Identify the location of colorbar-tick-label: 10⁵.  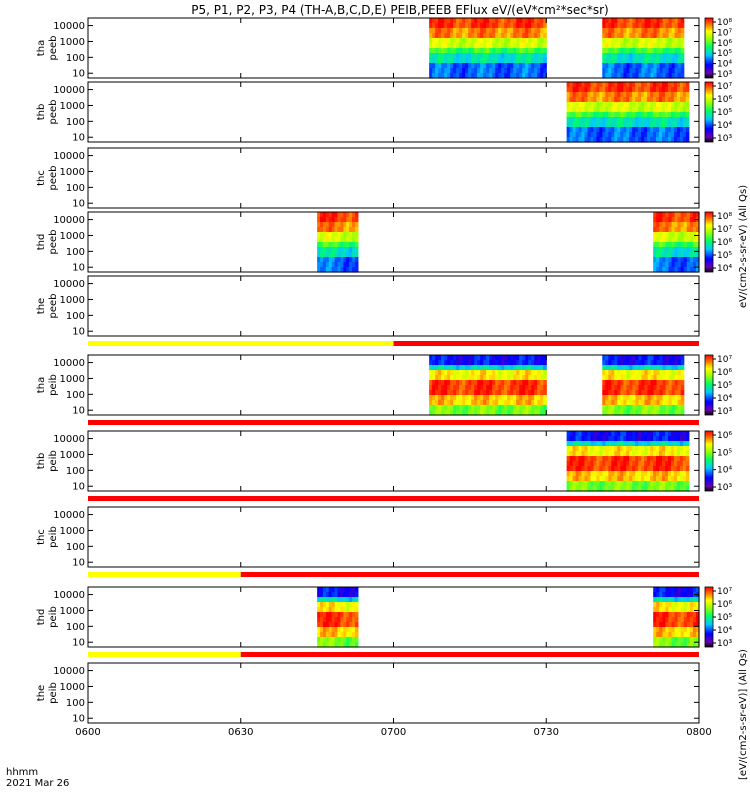
(724, 113).